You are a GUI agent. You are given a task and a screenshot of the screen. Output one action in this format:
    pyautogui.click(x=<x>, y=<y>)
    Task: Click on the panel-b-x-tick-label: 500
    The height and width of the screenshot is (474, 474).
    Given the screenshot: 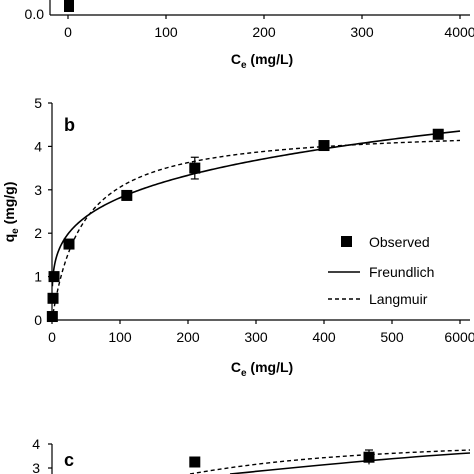 What is the action you would take?
    pyautogui.click(x=392, y=337)
    